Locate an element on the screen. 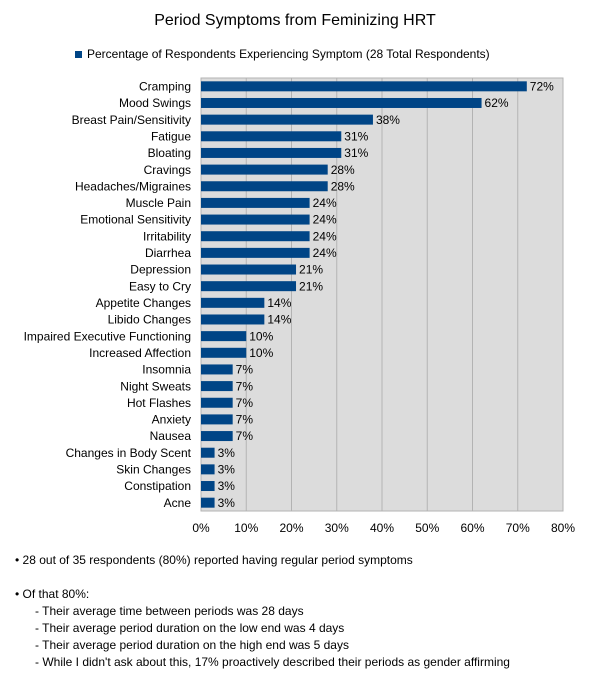 The width and height of the screenshot is (590, 683). value-label: 62% is located at coordinates (497, 103).